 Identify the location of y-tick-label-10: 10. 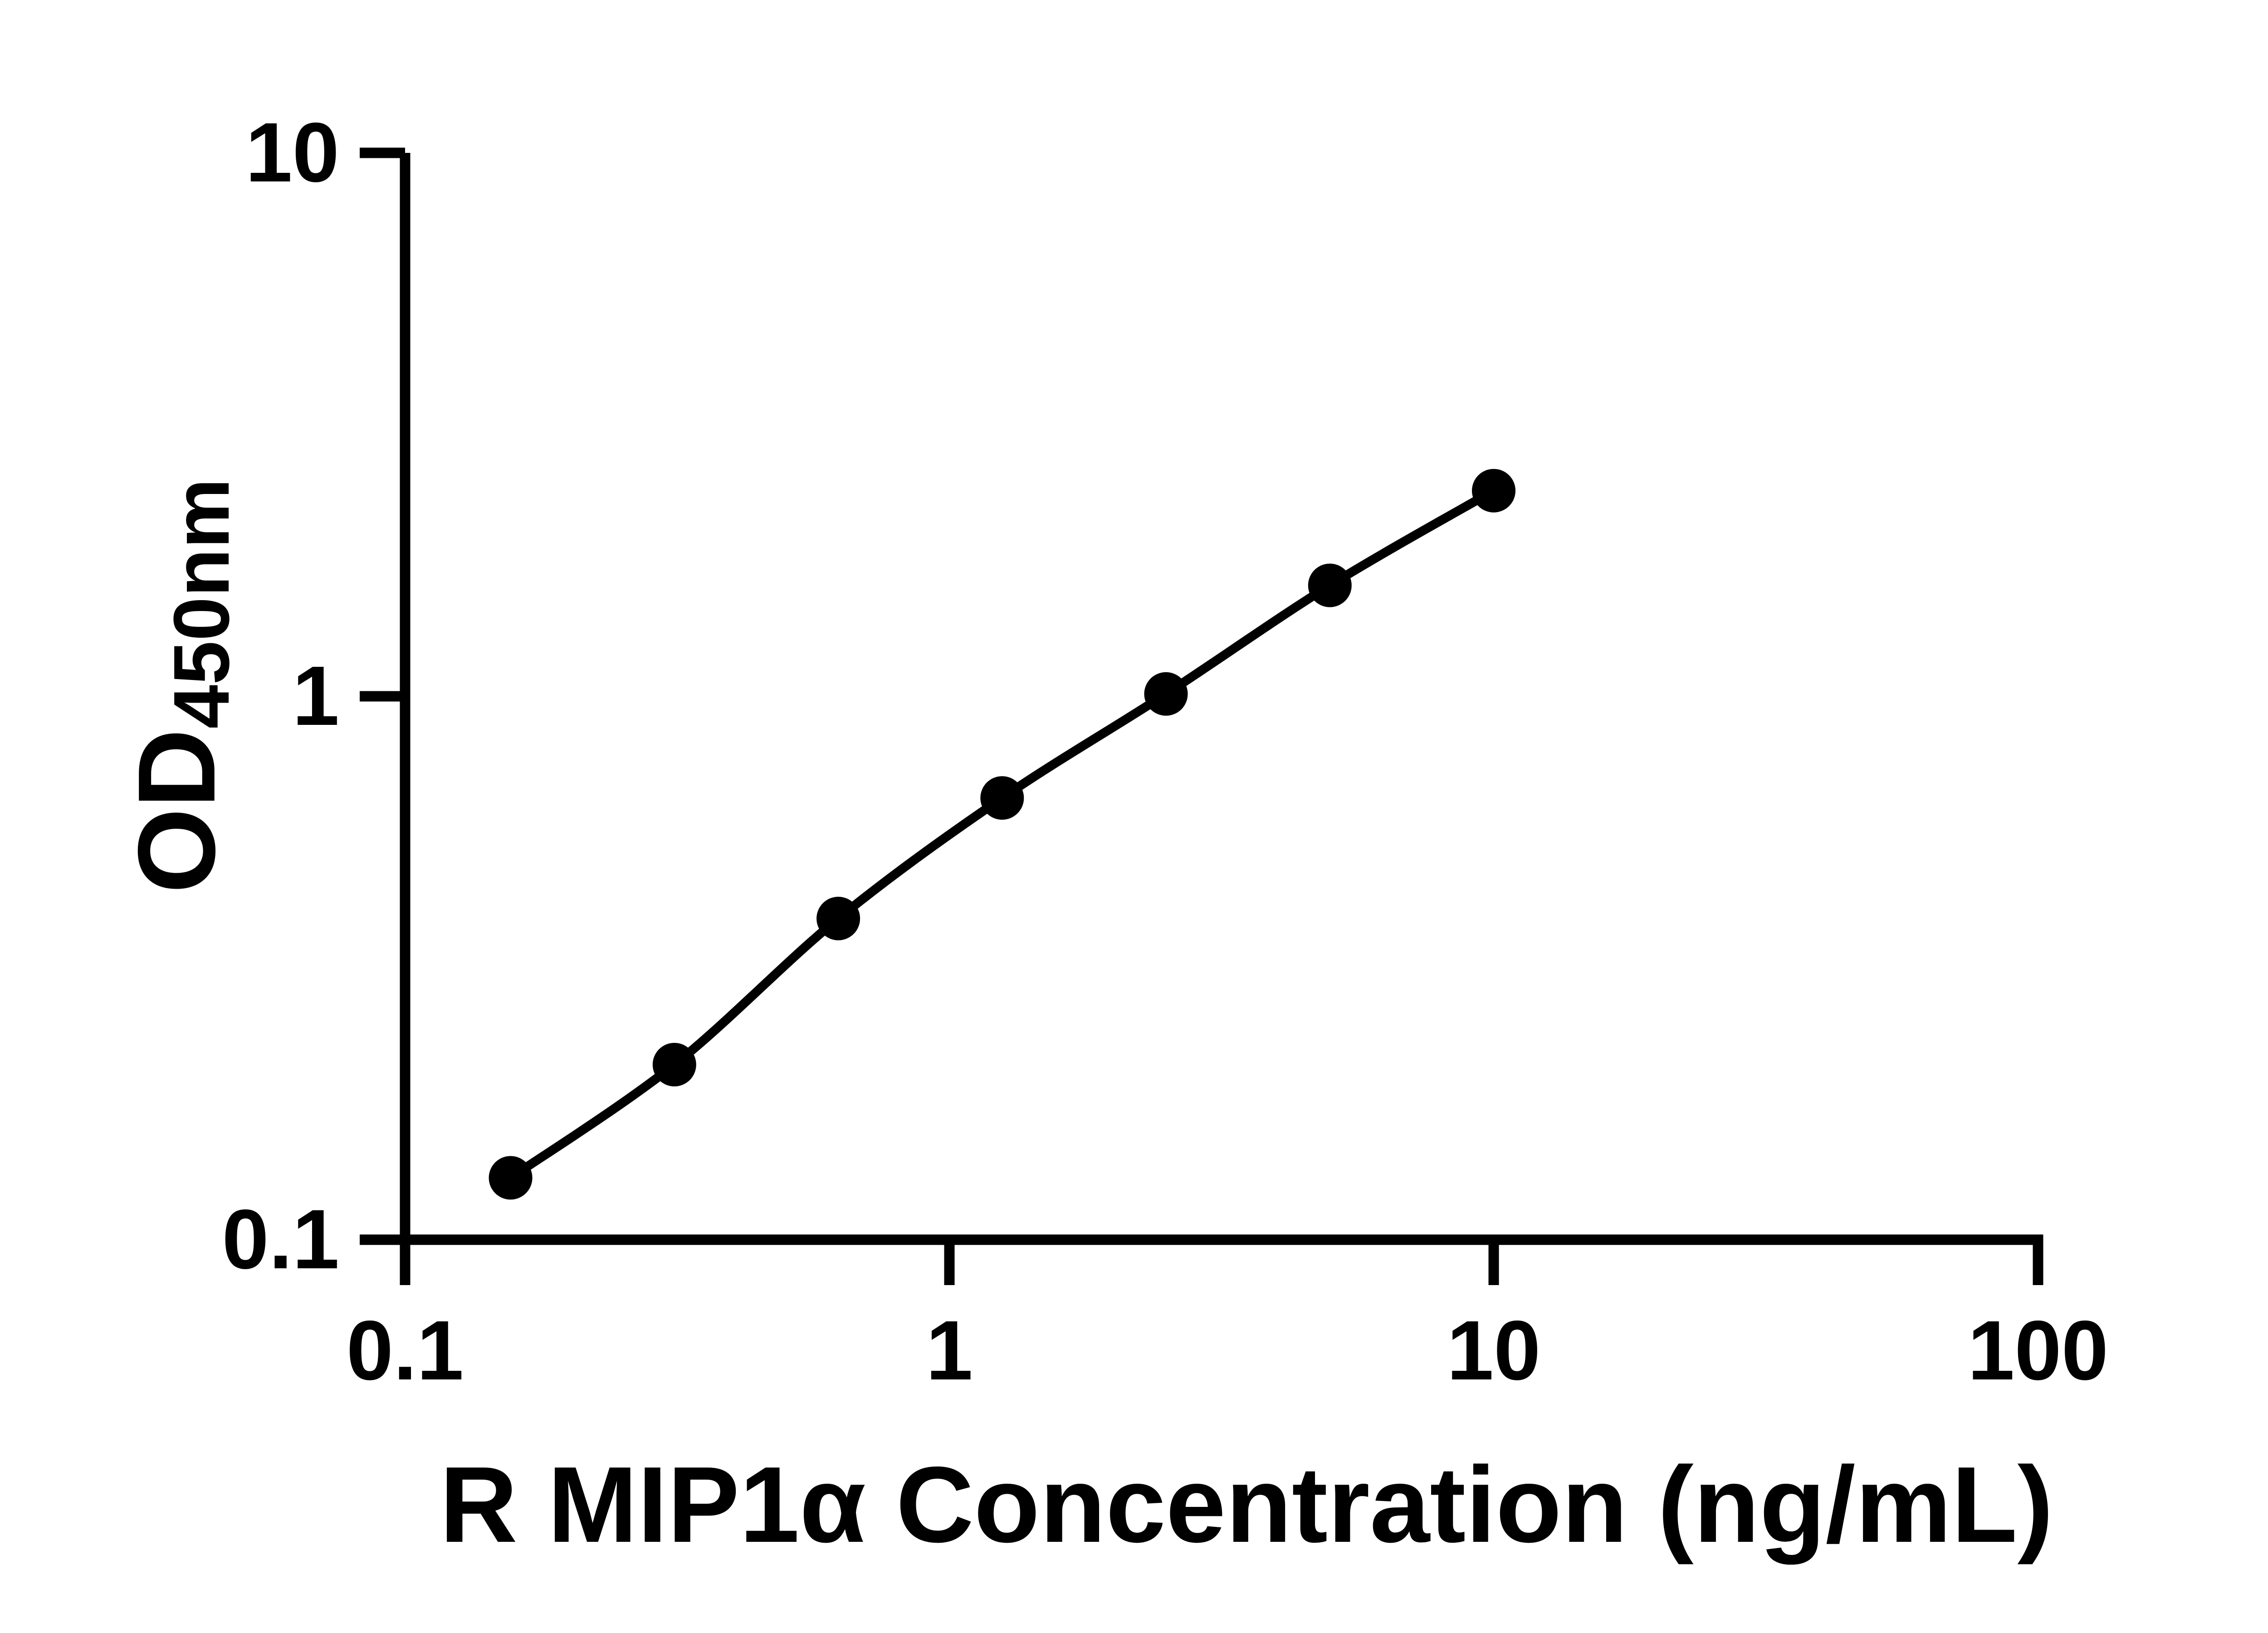
(292, 153).